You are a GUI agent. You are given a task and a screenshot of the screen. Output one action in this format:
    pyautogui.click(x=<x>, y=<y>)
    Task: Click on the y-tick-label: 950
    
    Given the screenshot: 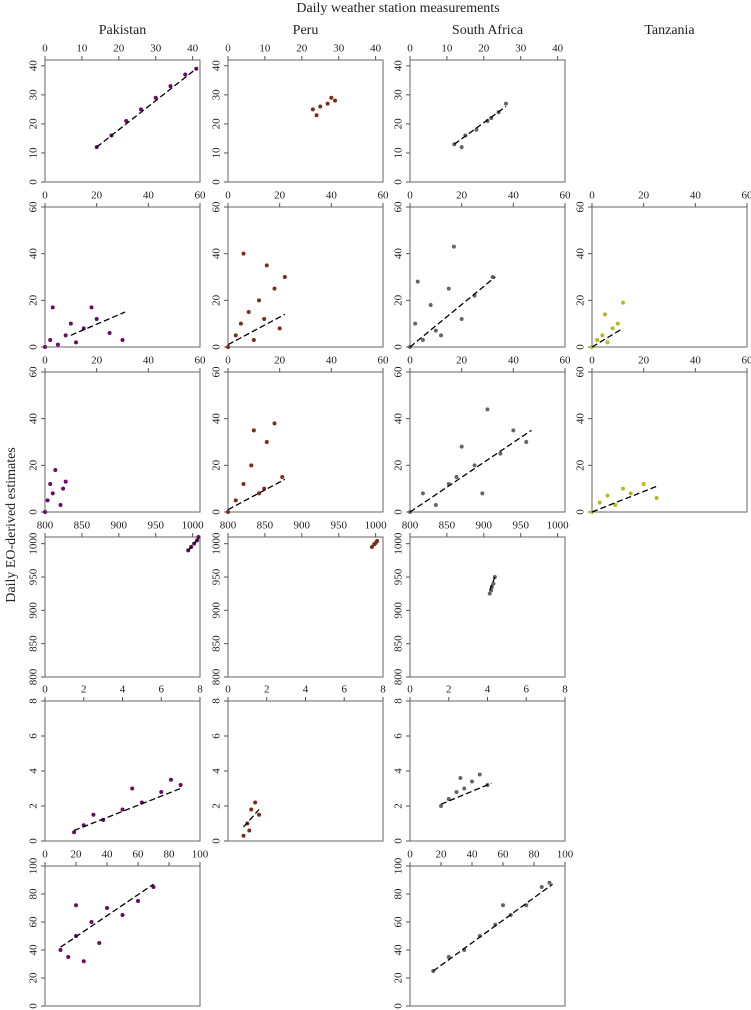 What is the action you would take?
    pyautogui.click(x=399, y=576)
    